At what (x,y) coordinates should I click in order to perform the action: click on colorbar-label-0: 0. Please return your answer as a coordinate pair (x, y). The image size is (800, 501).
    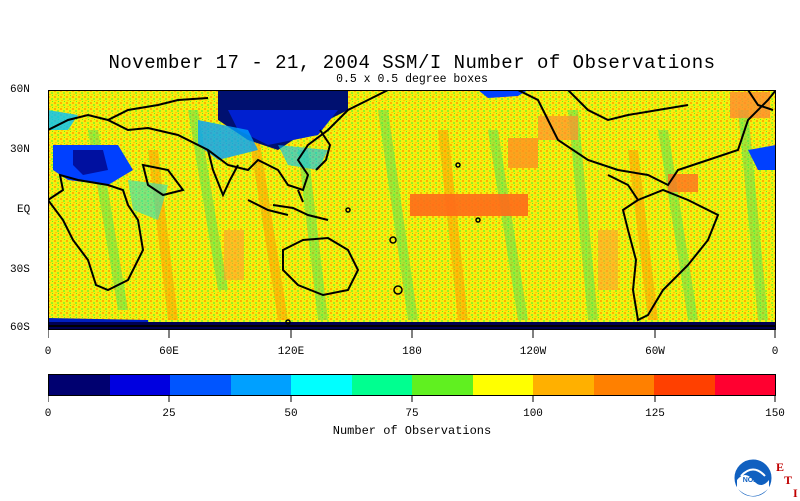
    Looking at the image, I should click on (48, 414).